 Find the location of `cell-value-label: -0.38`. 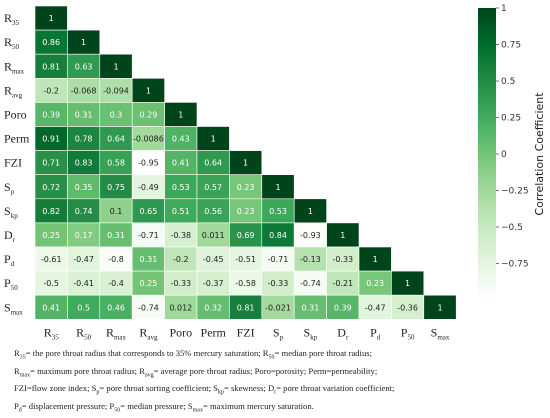

cell-value-label: -0.38 is located at coordinates (180, 235).